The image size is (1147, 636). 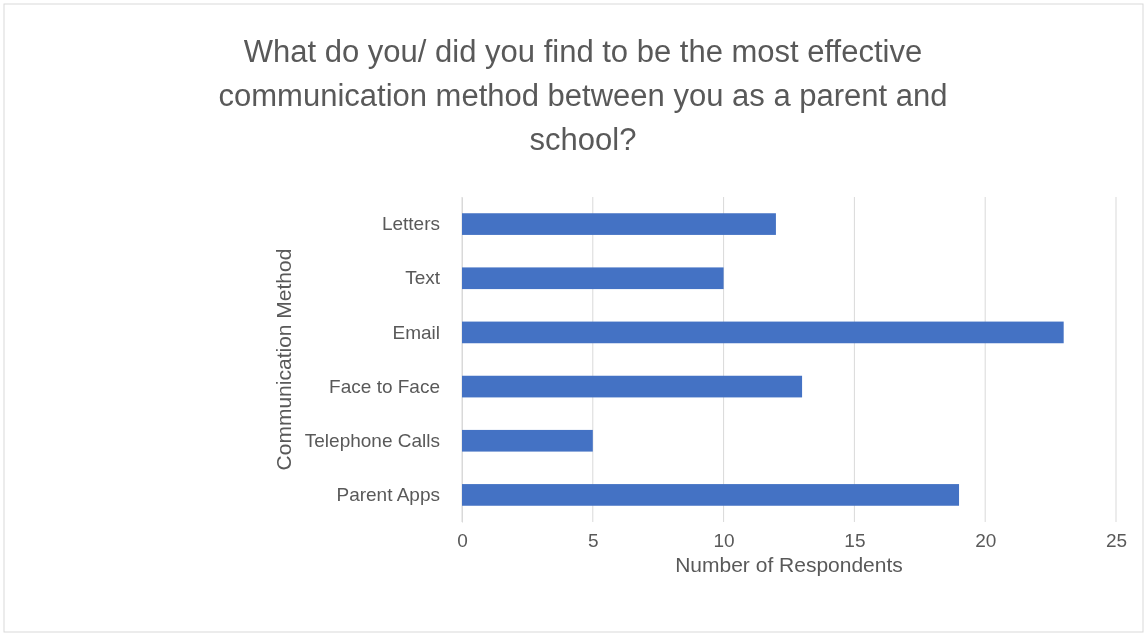 What do you see at coordinates (593, 540) in the screenshot?
I see `x-tick-label: 5` at bounding box center [593, 540].